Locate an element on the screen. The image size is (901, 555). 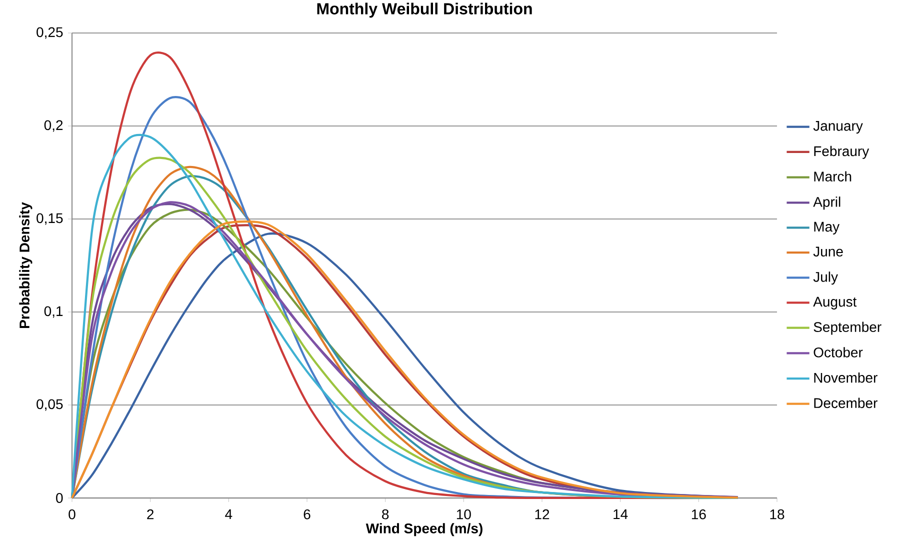
legend-label: October is located at coordinates (838, 352).